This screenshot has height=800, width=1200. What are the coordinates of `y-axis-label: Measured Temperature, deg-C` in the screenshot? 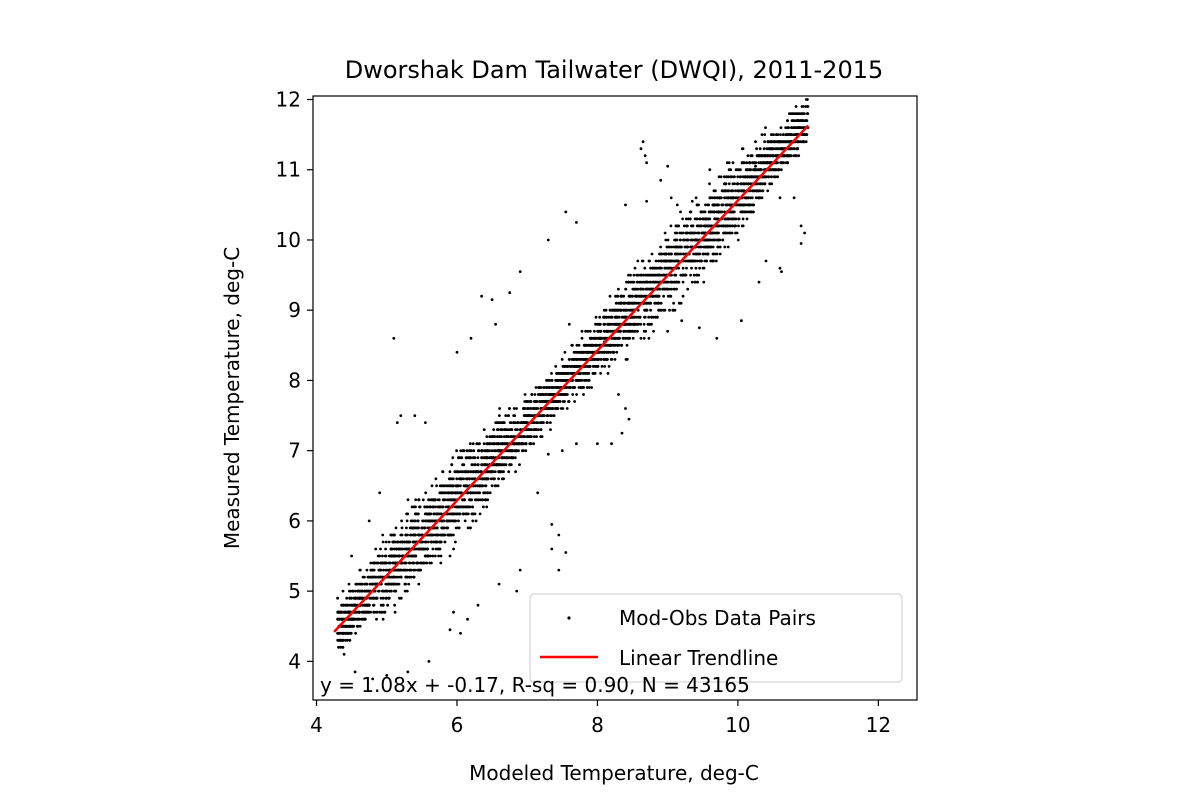 It's located at (232, 398).